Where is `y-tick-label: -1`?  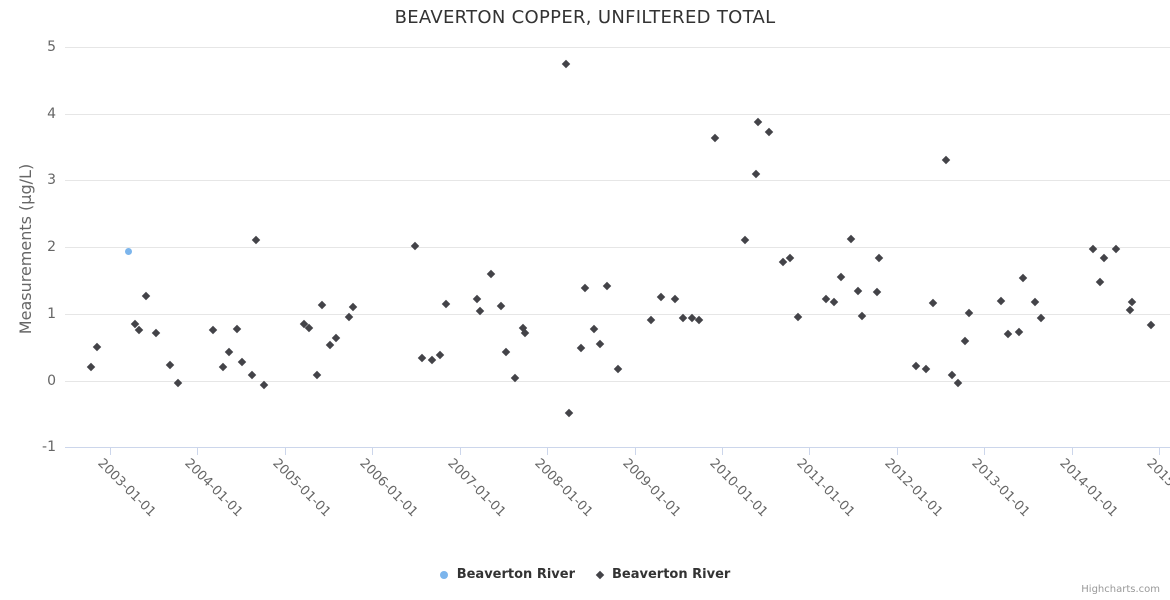
y-tick-label: -1 is located at coordinates (49, 447).